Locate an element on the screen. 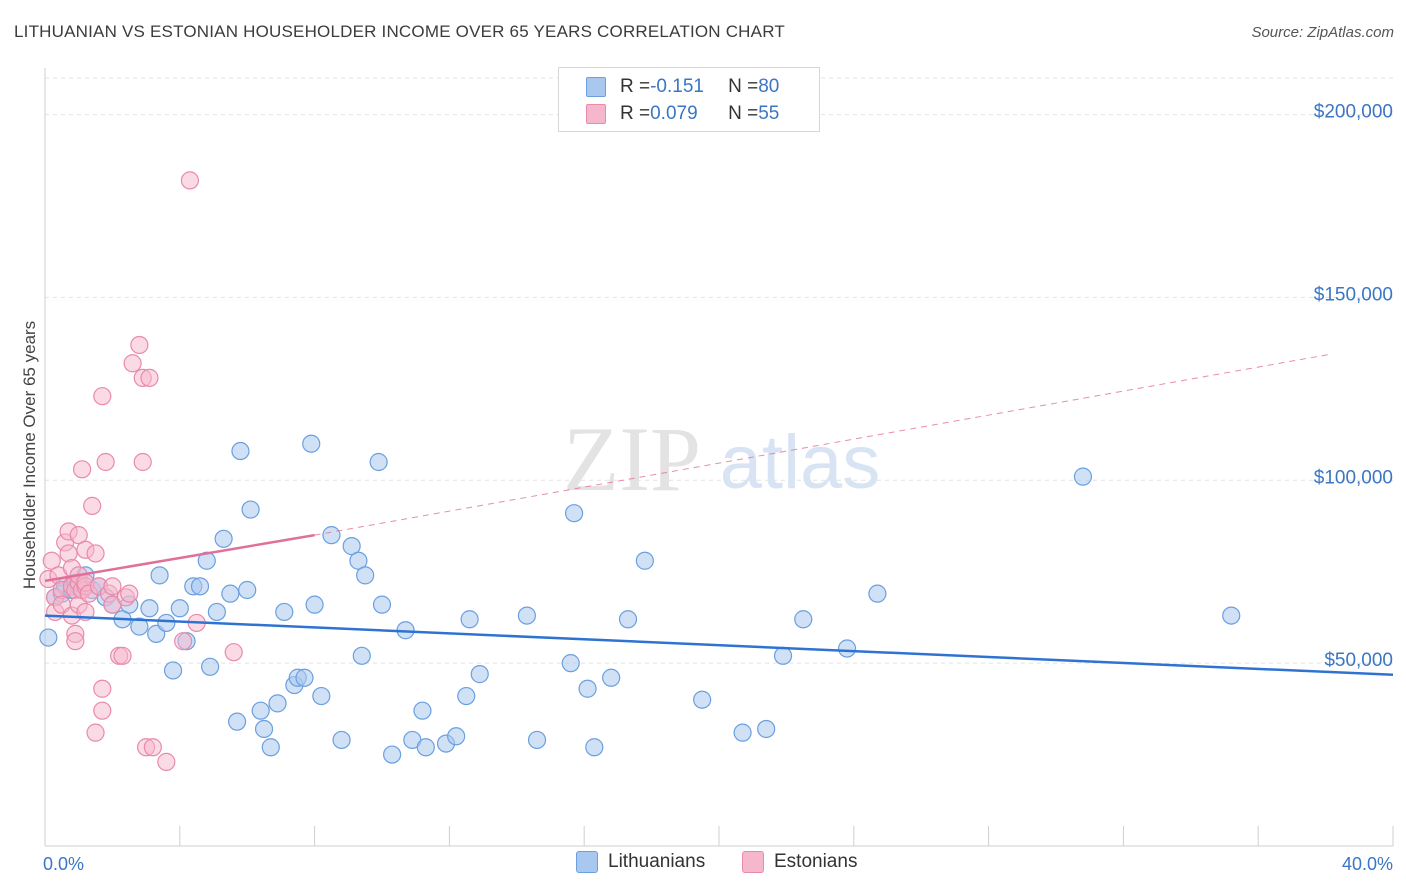 Image resolution: width=1406 pixels, height=892 pixels. y-tick-label: $200,000 is located at coordinates (1353, 112).